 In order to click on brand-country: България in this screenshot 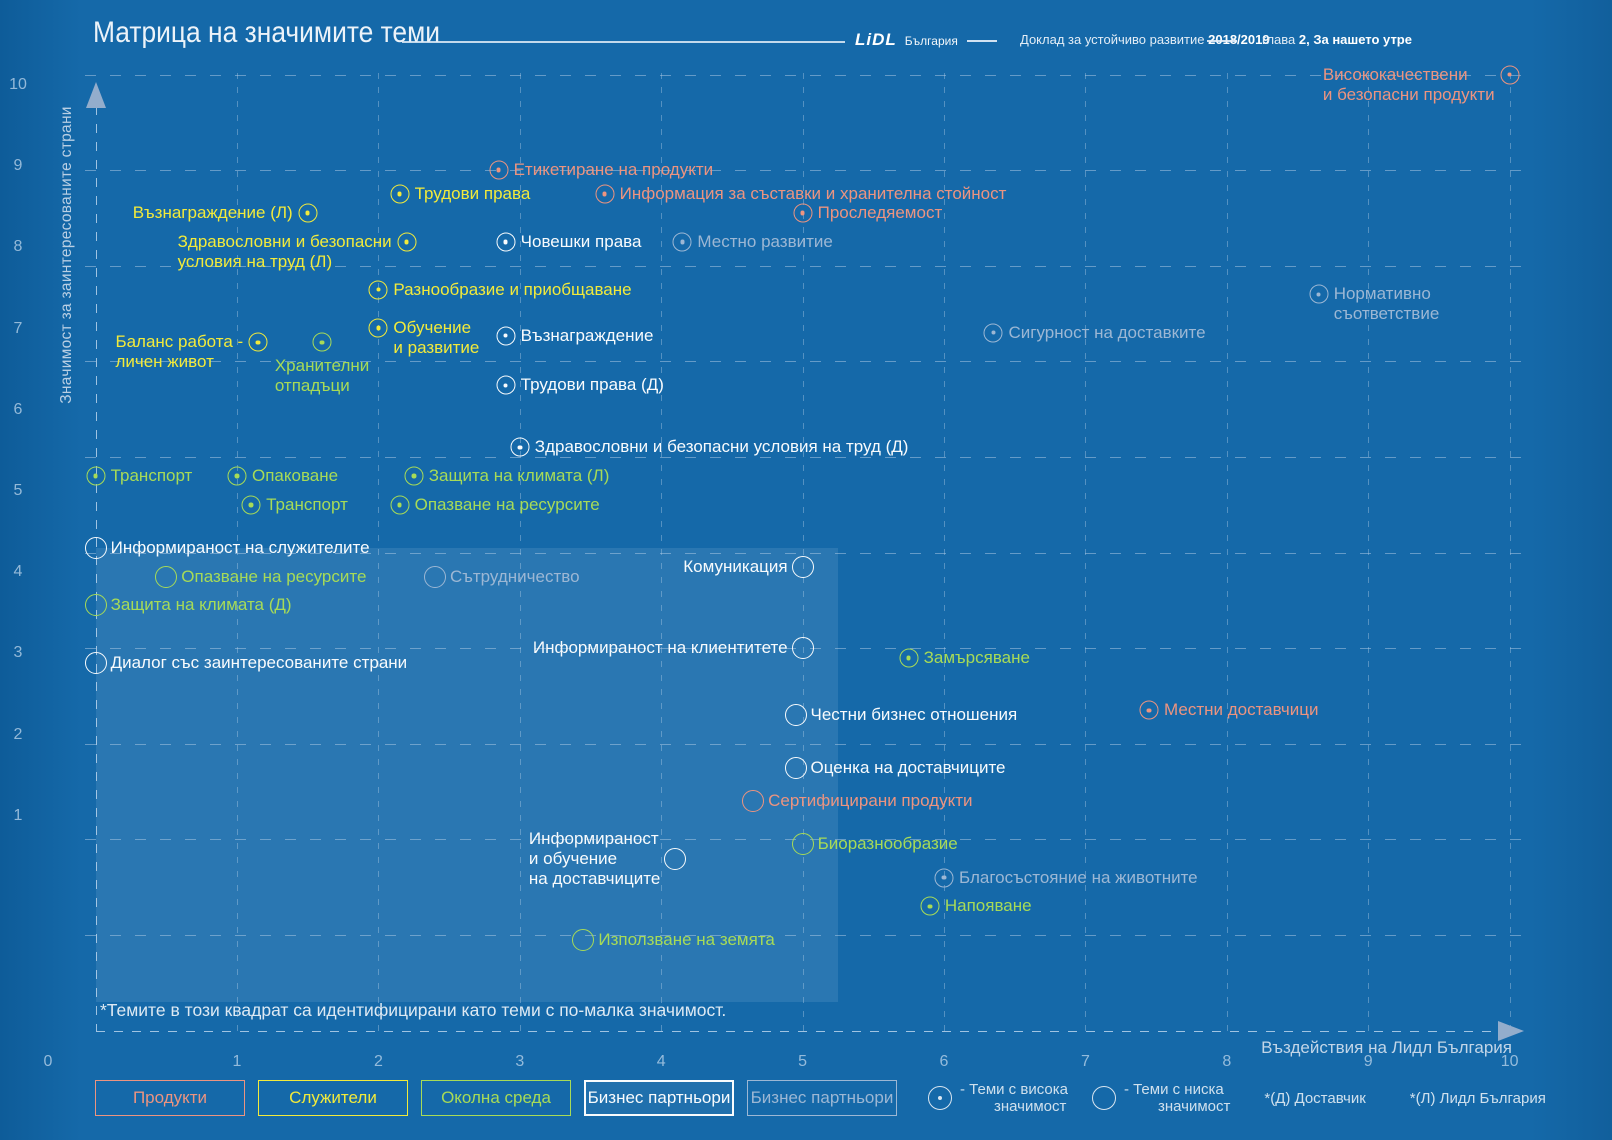, I will do `click(931, 41)`.